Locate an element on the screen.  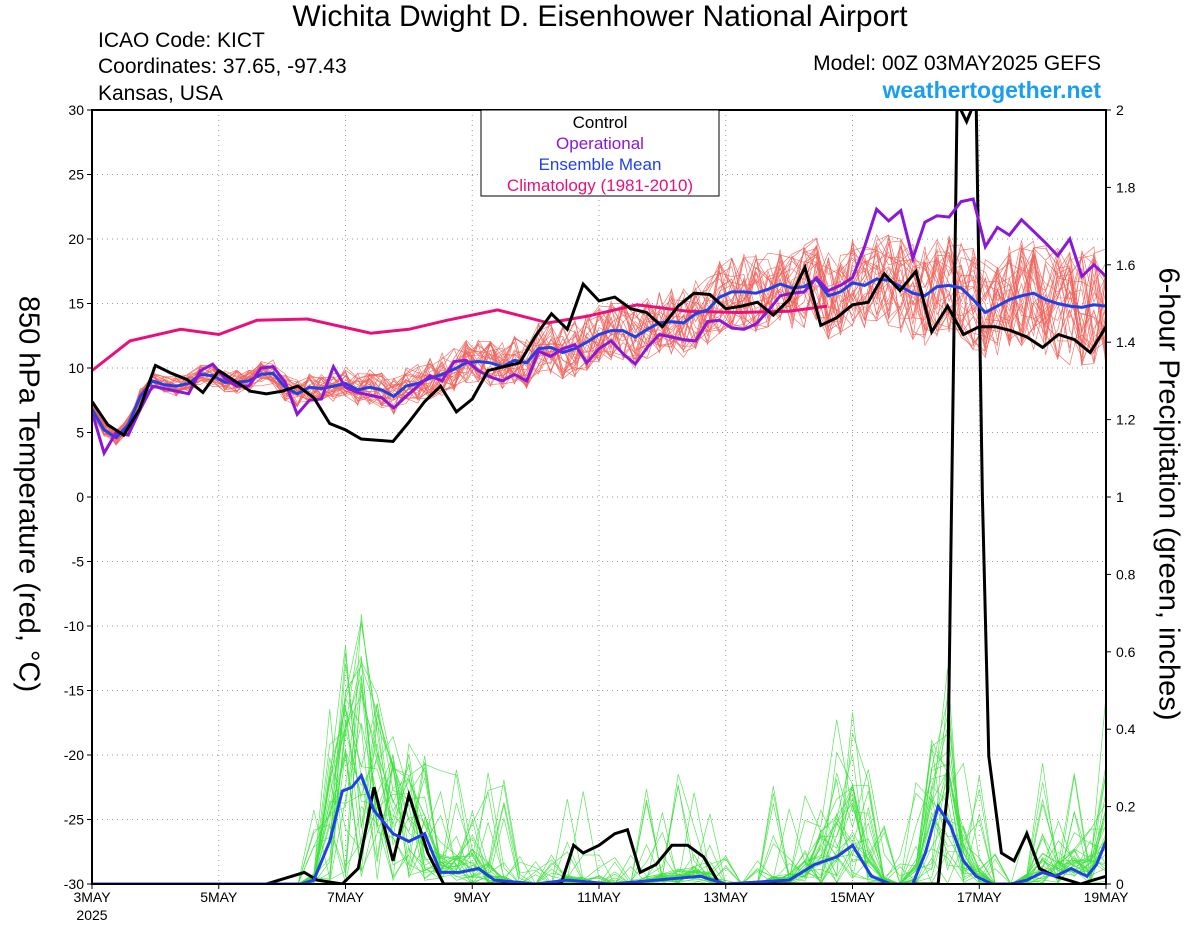
y2-tick-label: 0.4 is located at coordinates (1126, 729).